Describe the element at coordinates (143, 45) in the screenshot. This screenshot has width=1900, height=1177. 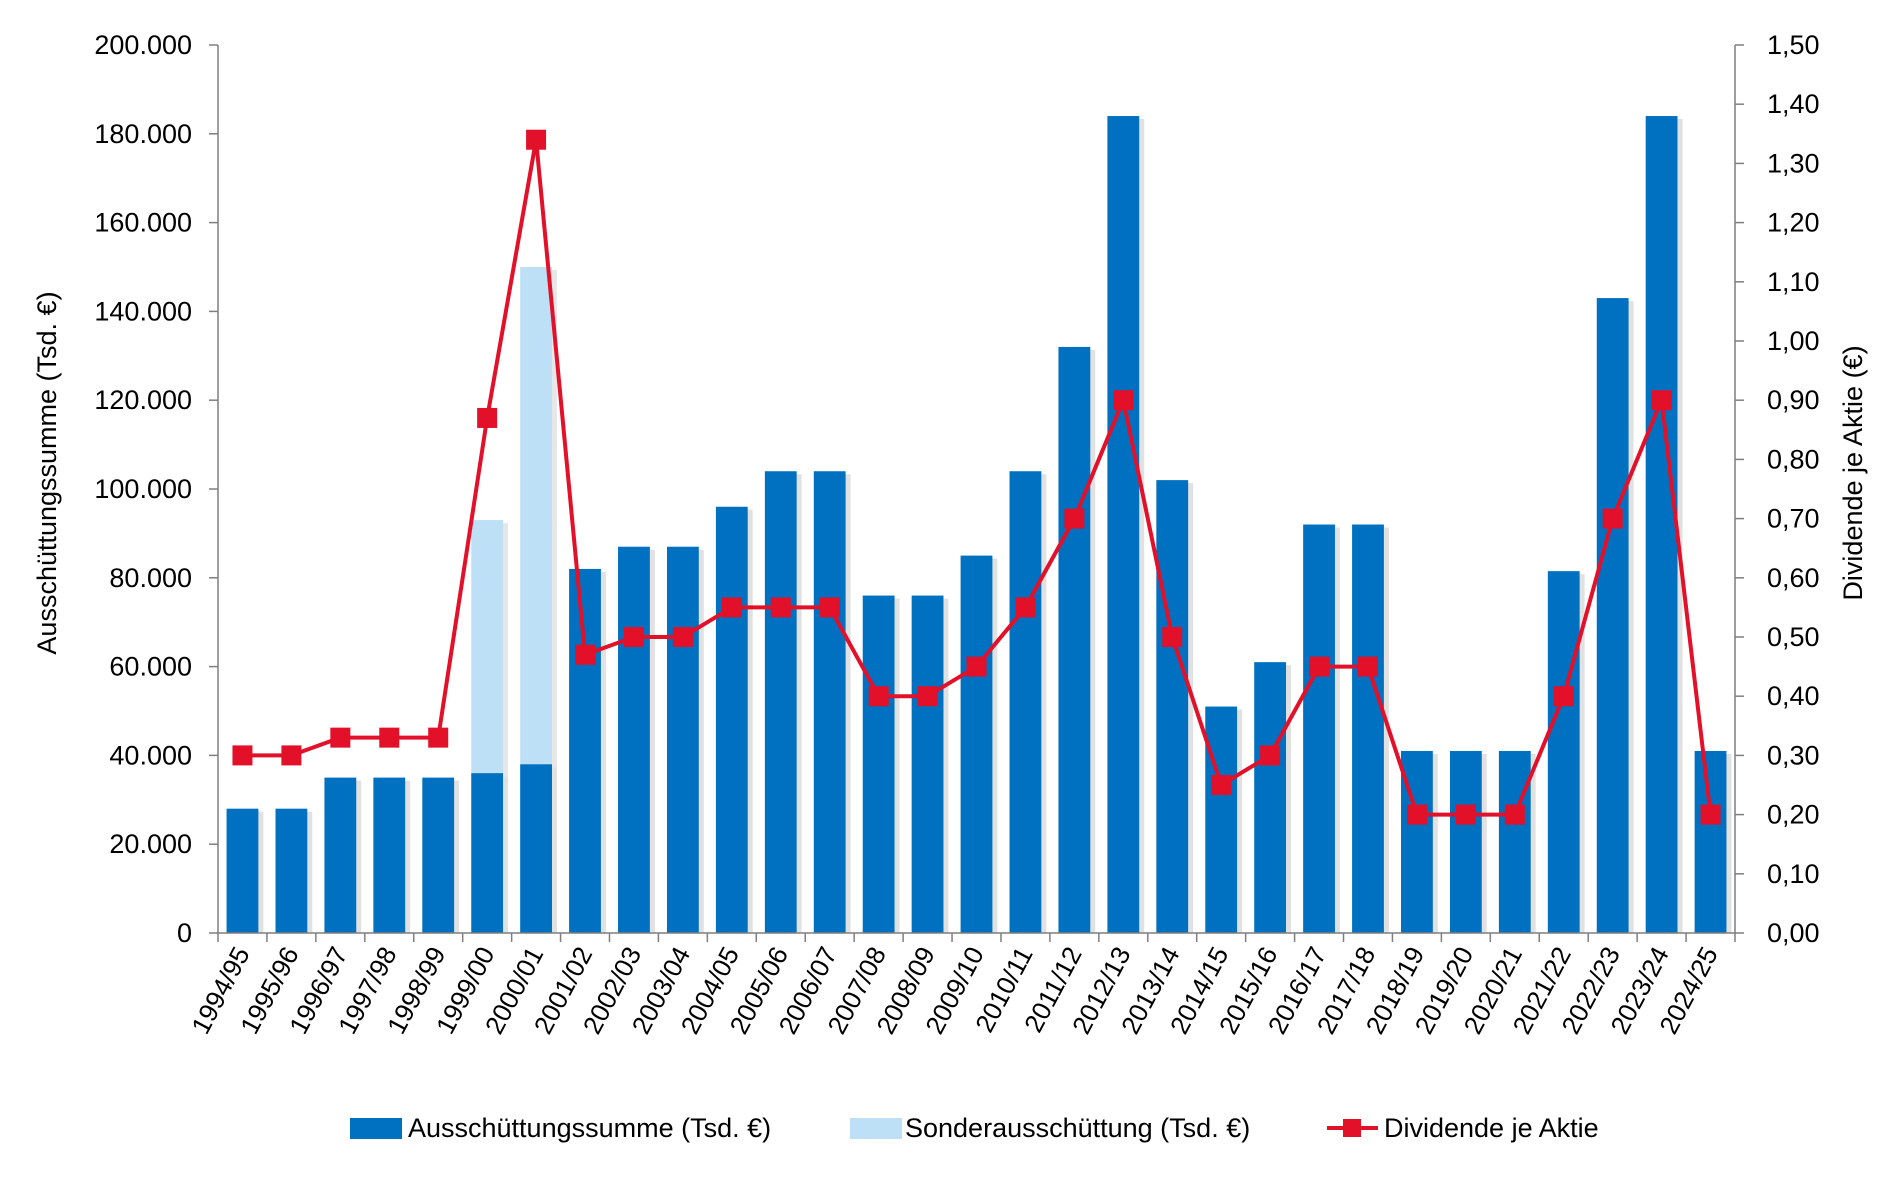
I see `y-tick-label: 200.000` at that location.